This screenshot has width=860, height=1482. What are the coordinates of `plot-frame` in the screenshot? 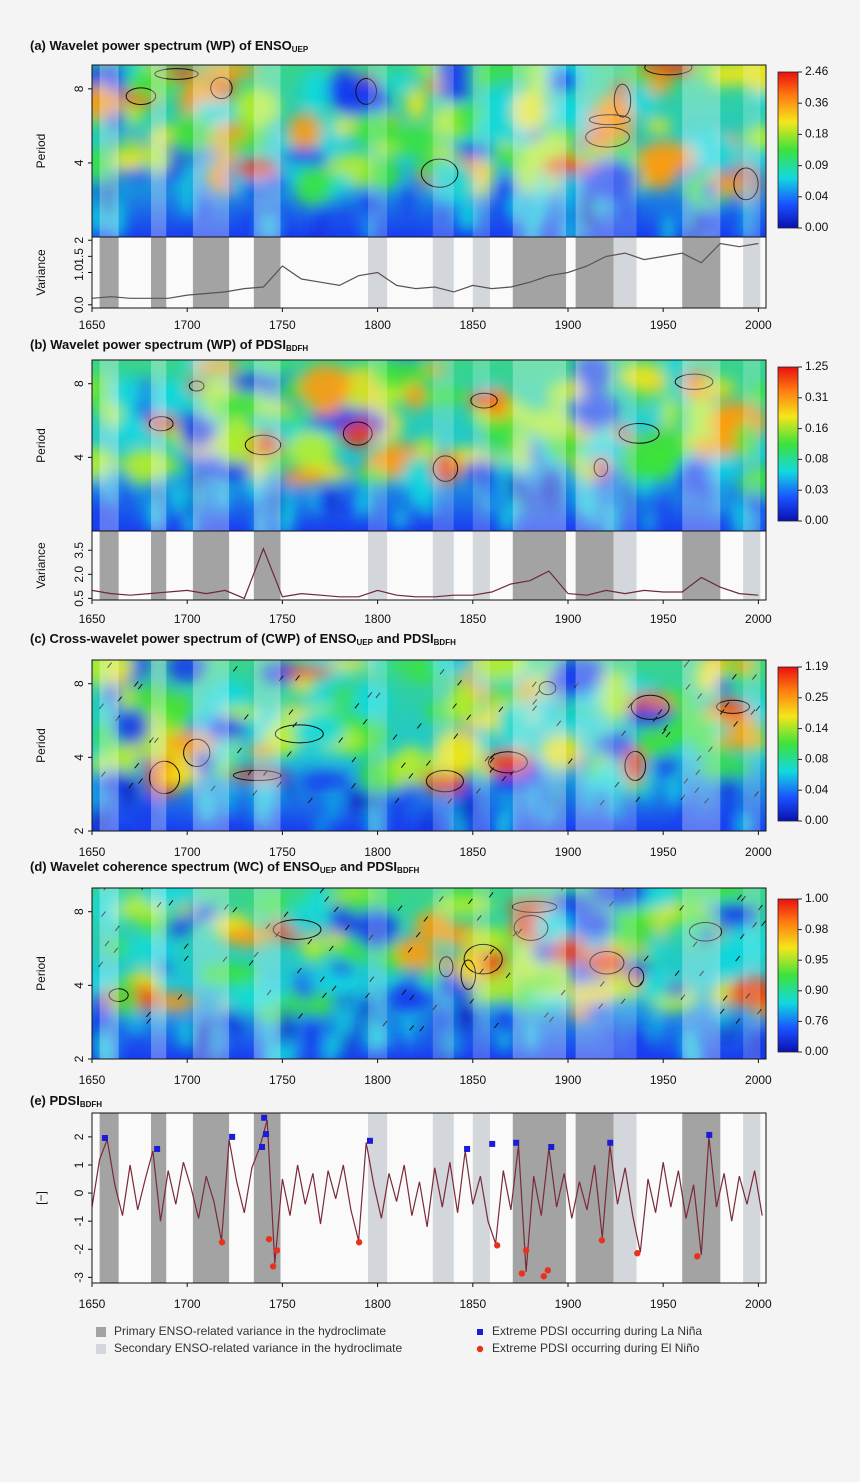 It's located at (429, 565).